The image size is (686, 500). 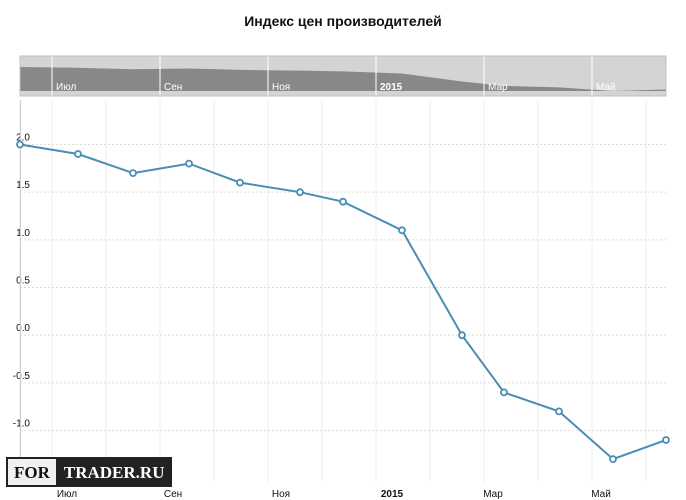 I want to click on y-tick-label: 0.5, so click(x=23, y=281).